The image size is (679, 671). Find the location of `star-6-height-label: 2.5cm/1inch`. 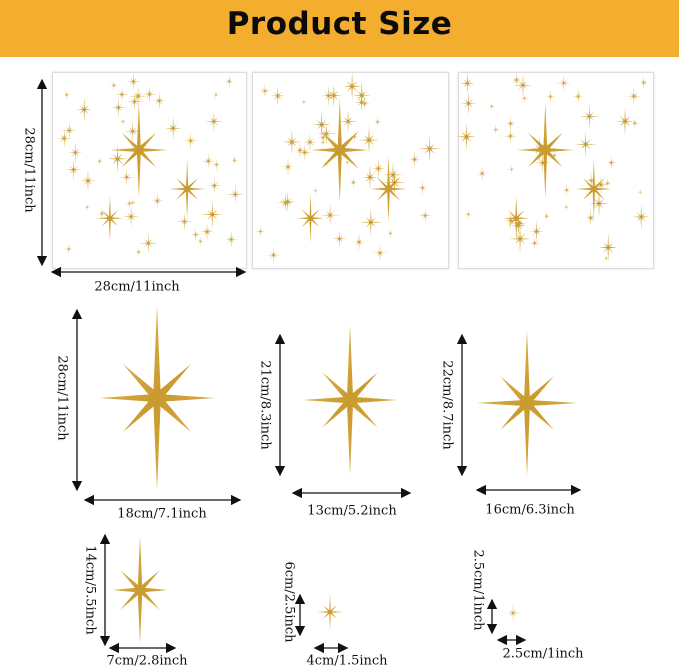

star-6-height-label: 2.5cm/1inch is located at coordinates (478, 590).